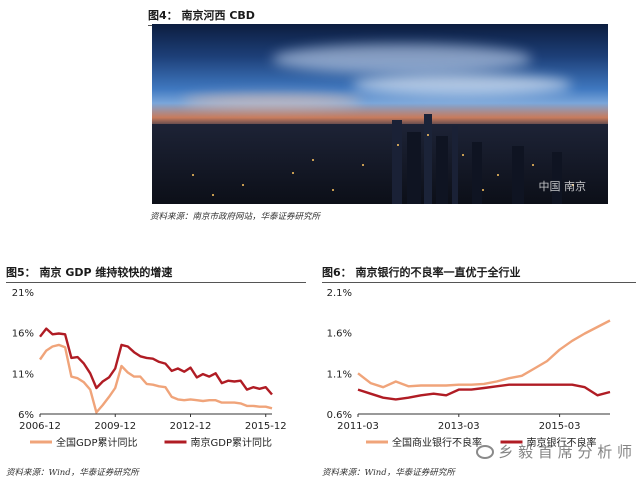 This screenshot has width=640, height=482. What do you see at coordinates (437, 442) in the screenshot?
I see `figure6-legend-label-1: 全国商业银行不良率` at bounding box center [437, 442].